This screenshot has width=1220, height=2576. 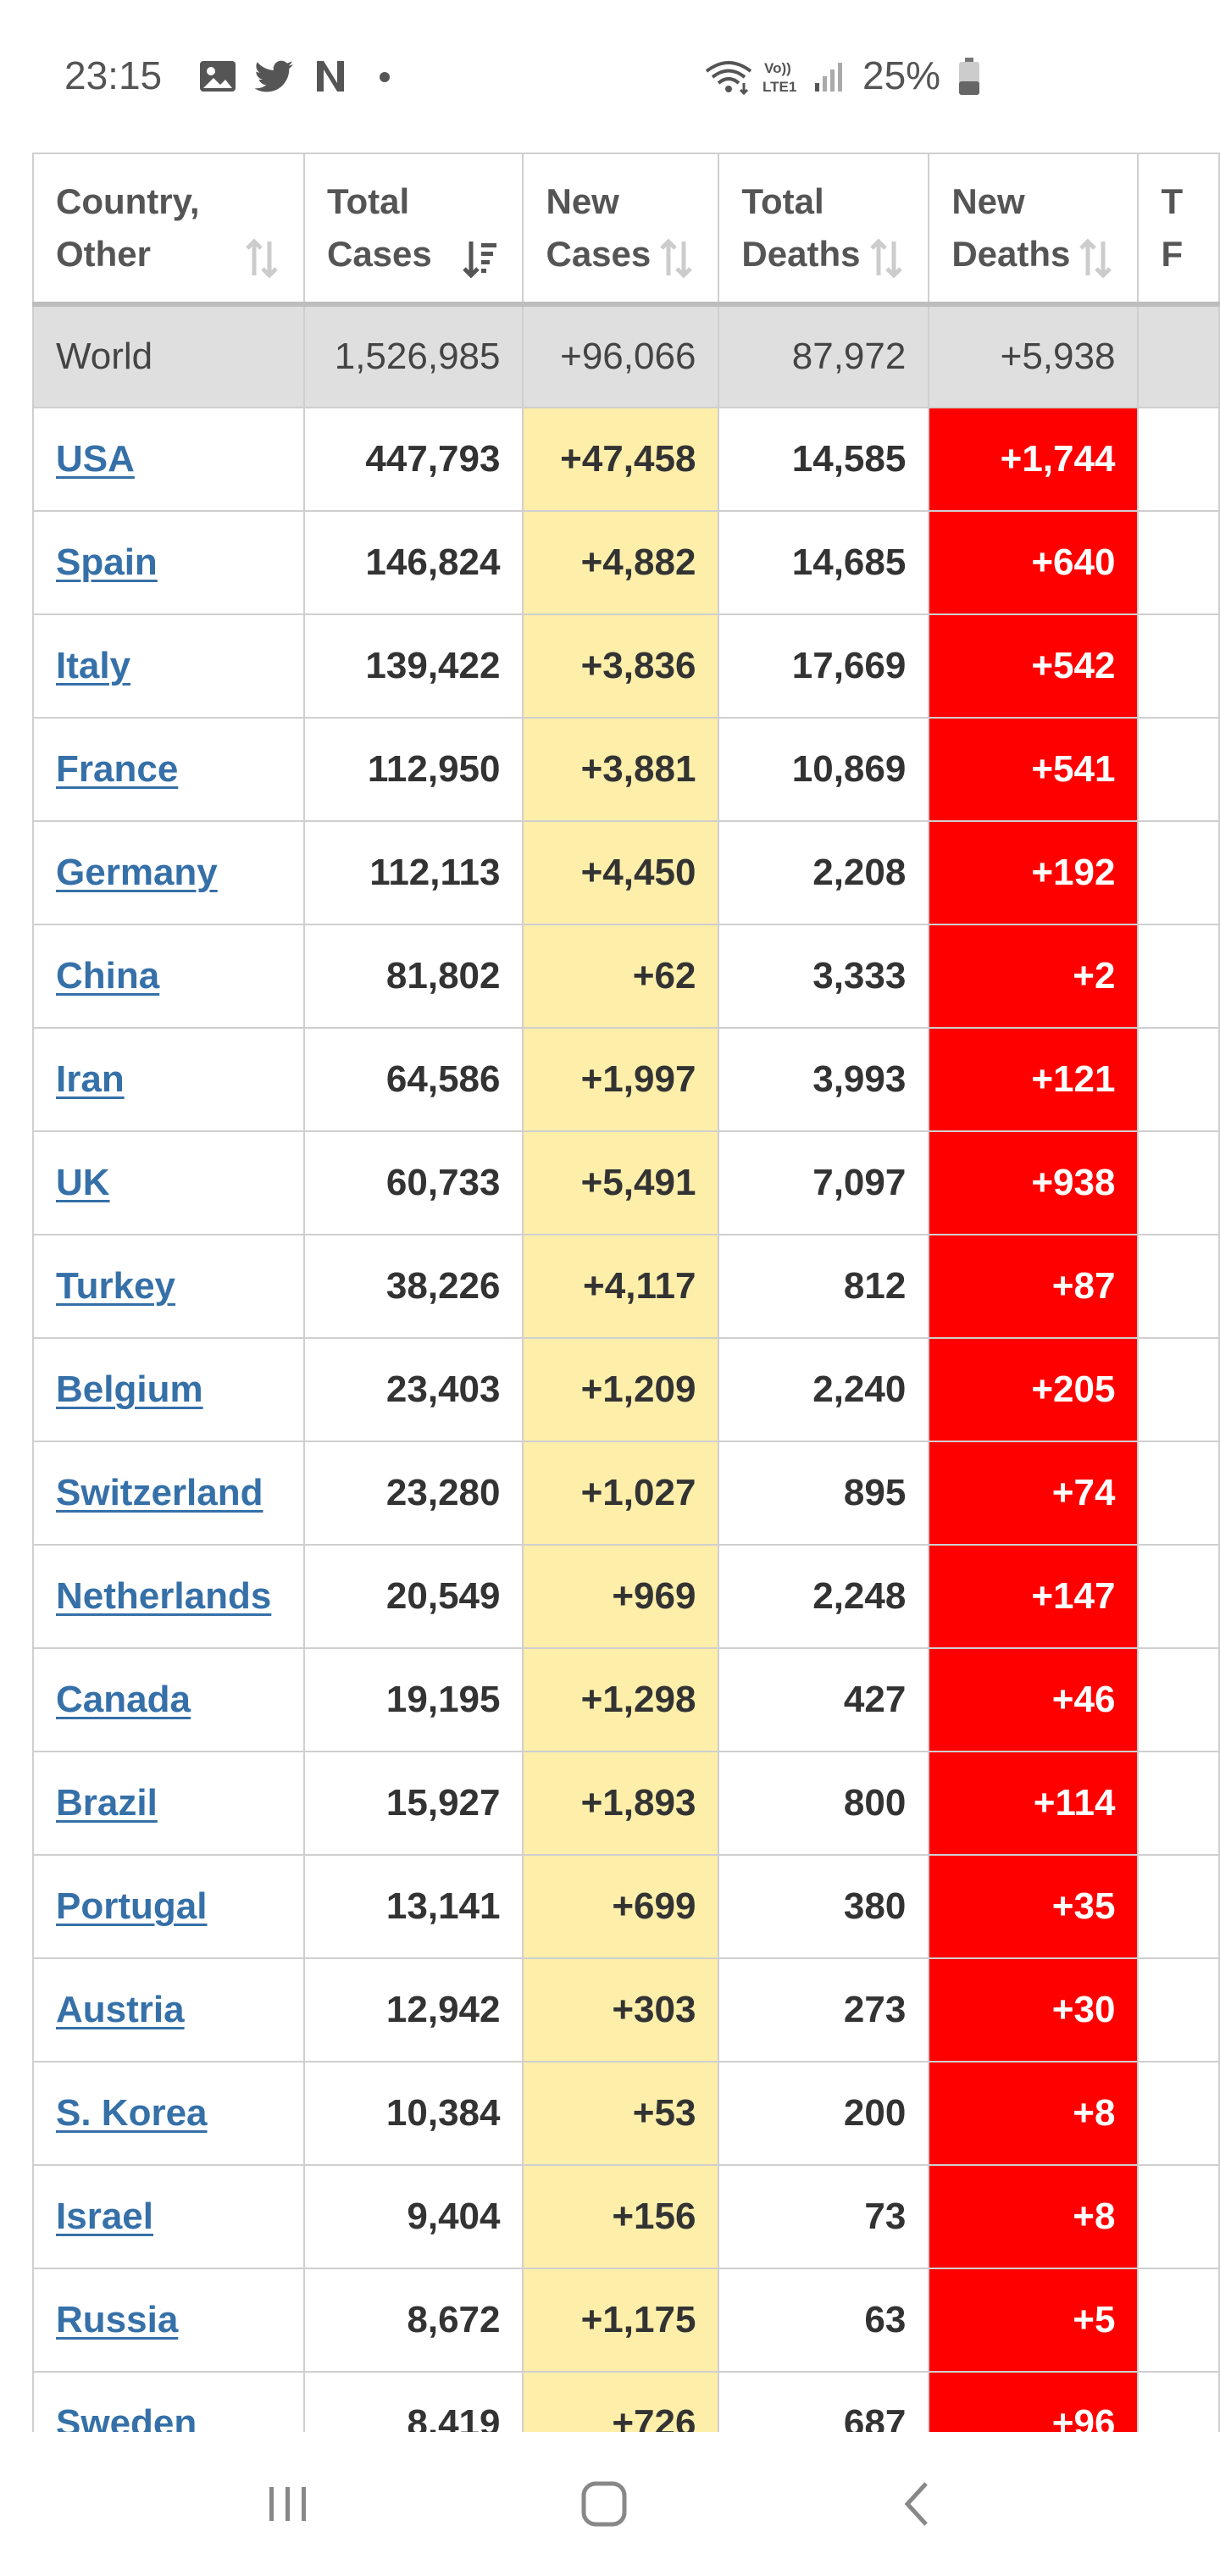 I want to click on country-link: USA, so click(x=95, y=459).